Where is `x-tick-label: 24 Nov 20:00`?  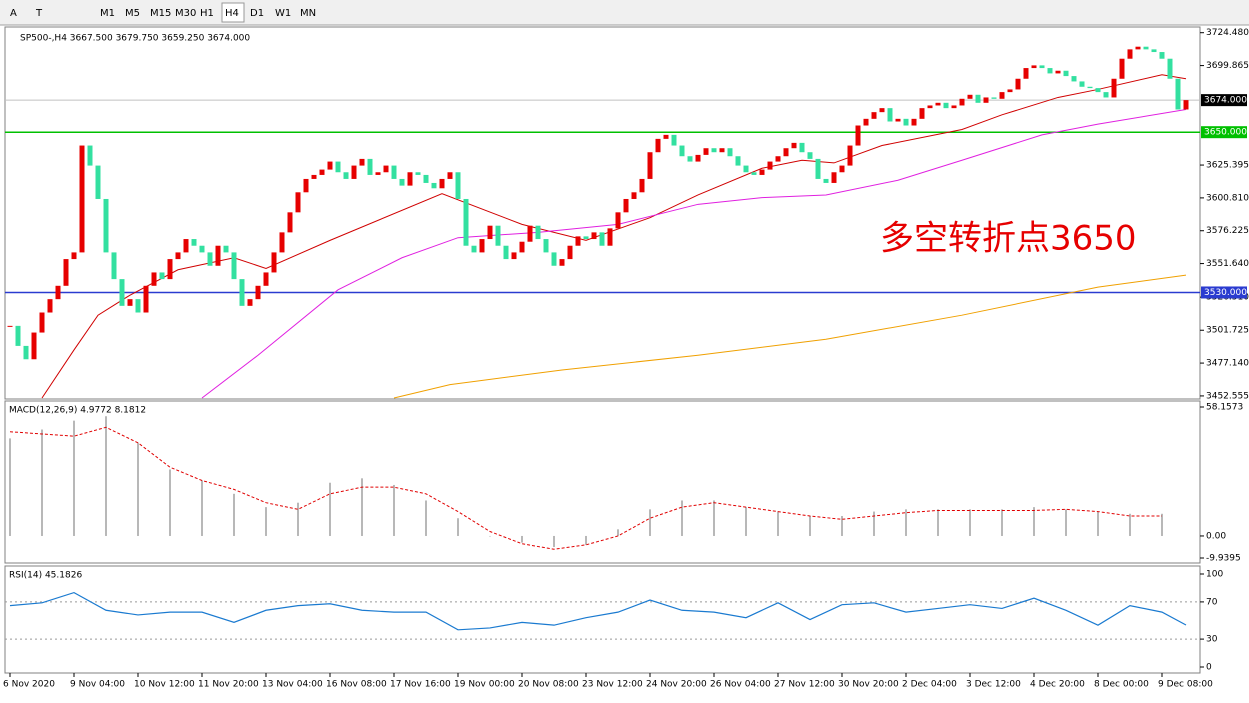
x-tick-label: 24 Nov 20:00 is located at coordinates (676, 685).